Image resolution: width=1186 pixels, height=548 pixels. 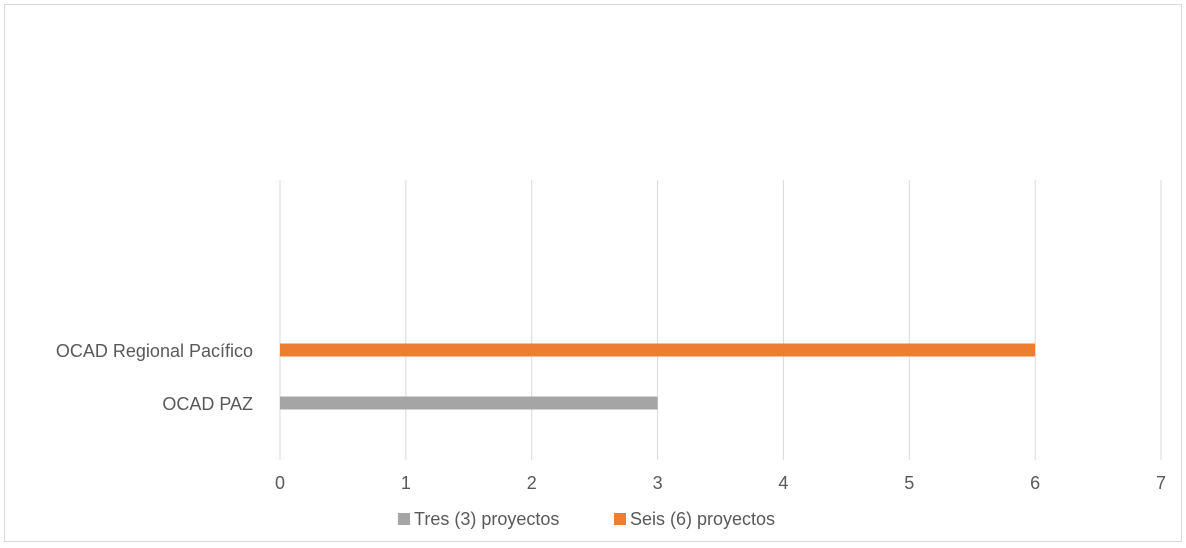 What do you see at coordinates (280, 483) in the screenshot?
I see `x-tick-label: 0` at bounding box center [280, 483].